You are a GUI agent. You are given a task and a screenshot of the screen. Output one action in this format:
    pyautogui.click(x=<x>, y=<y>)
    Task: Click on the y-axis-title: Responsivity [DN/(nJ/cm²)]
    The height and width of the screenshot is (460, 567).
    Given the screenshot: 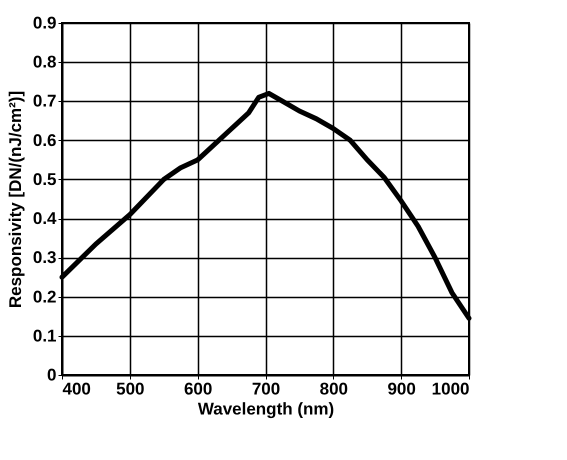 What is the action you would take?
    pyautogui.click(x=15, y=199)
    